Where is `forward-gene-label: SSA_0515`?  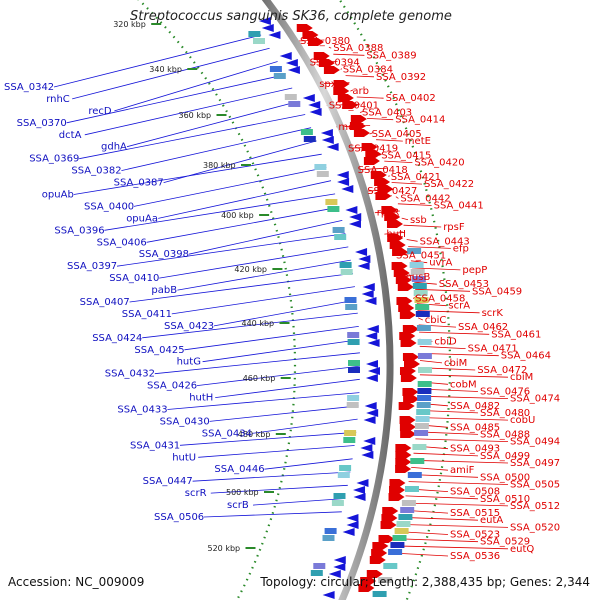 forward-gene-label: SSA_0515 is located at coordinates (475, 513).